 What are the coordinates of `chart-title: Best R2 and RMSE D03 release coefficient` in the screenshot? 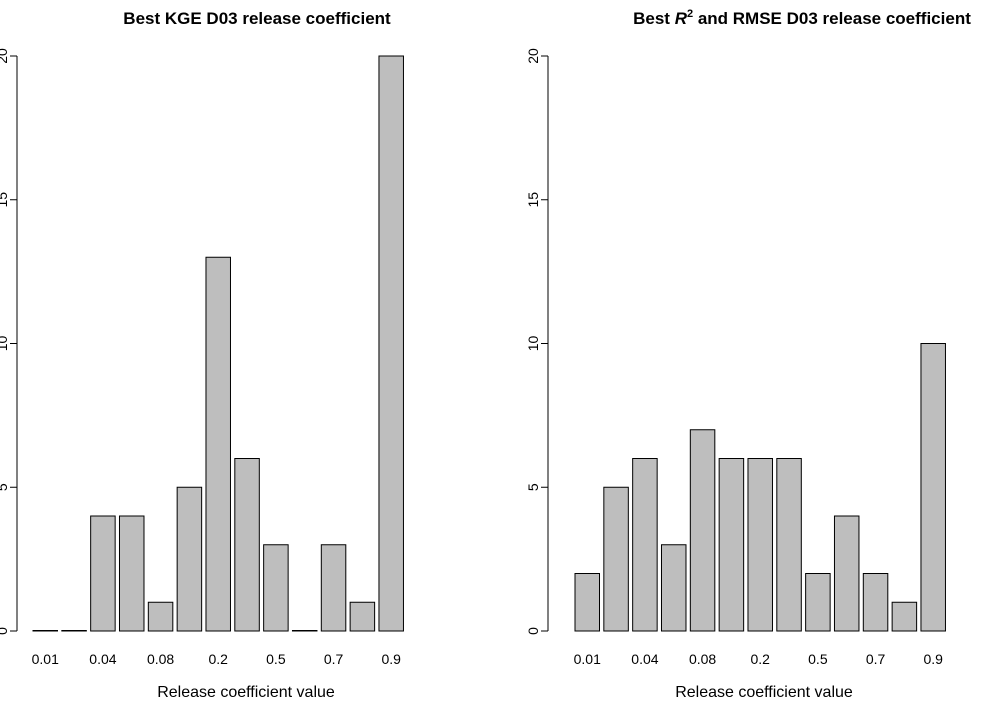 It's located at (802, 18).